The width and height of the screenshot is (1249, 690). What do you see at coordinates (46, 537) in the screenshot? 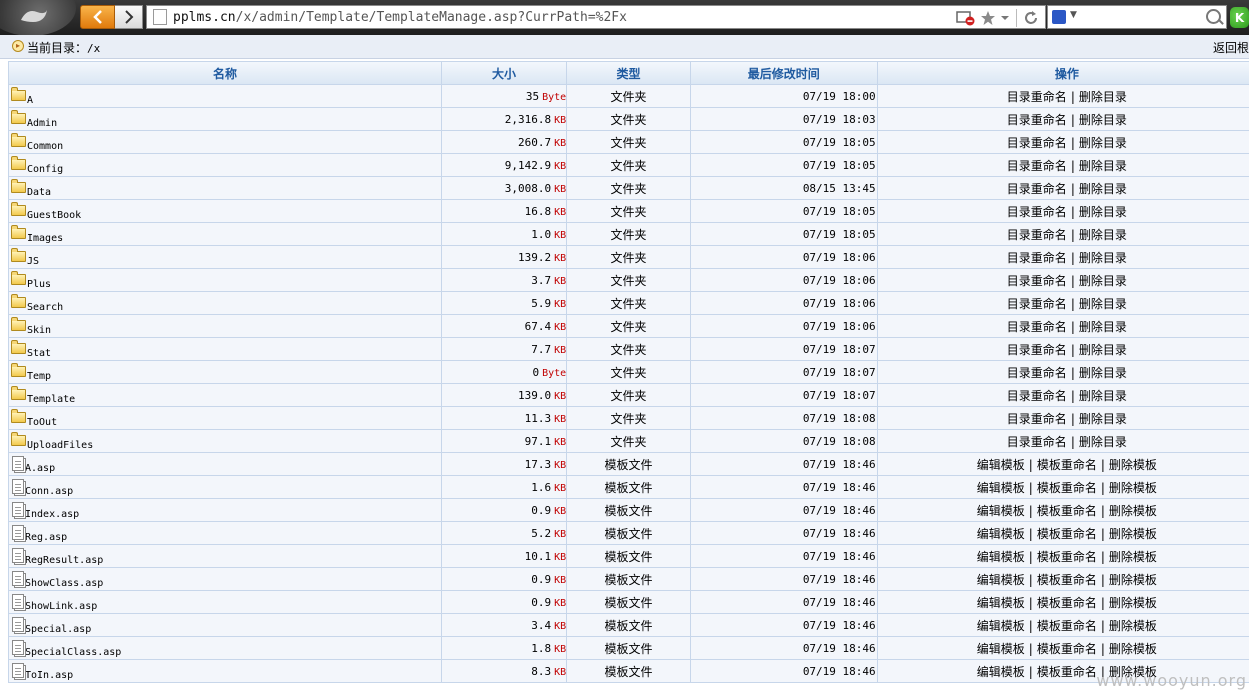
I see `file-name-link: Reg.asp` at bounding box center [46, 537].